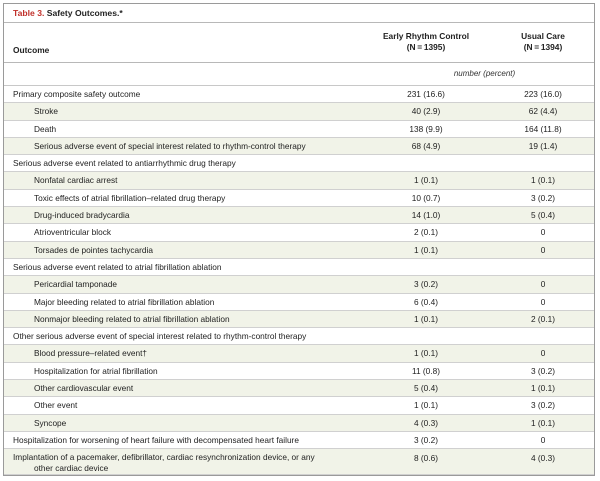 Image resolution: width=600 pixels, height=481 pixels. I want to click on cell-early-rhythm-control: 14 (1.0), so click(426, 215).